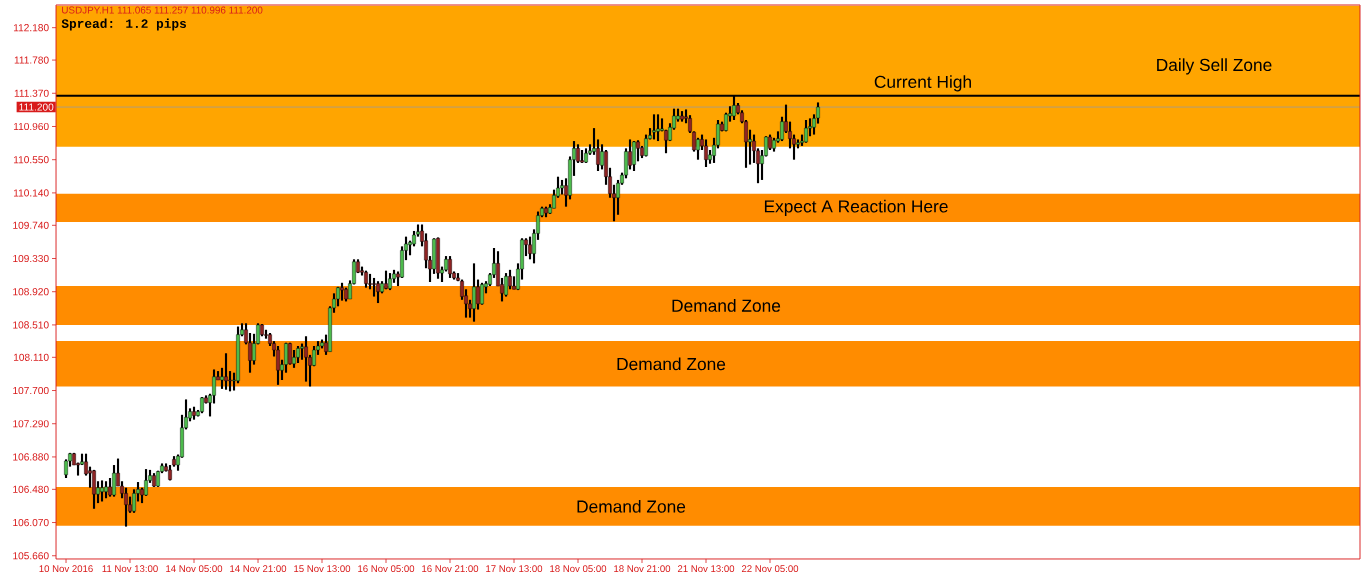 This screenshot has height=582, width=1364. I want to click on ref-line-label: 111.200, so click(36, 107).